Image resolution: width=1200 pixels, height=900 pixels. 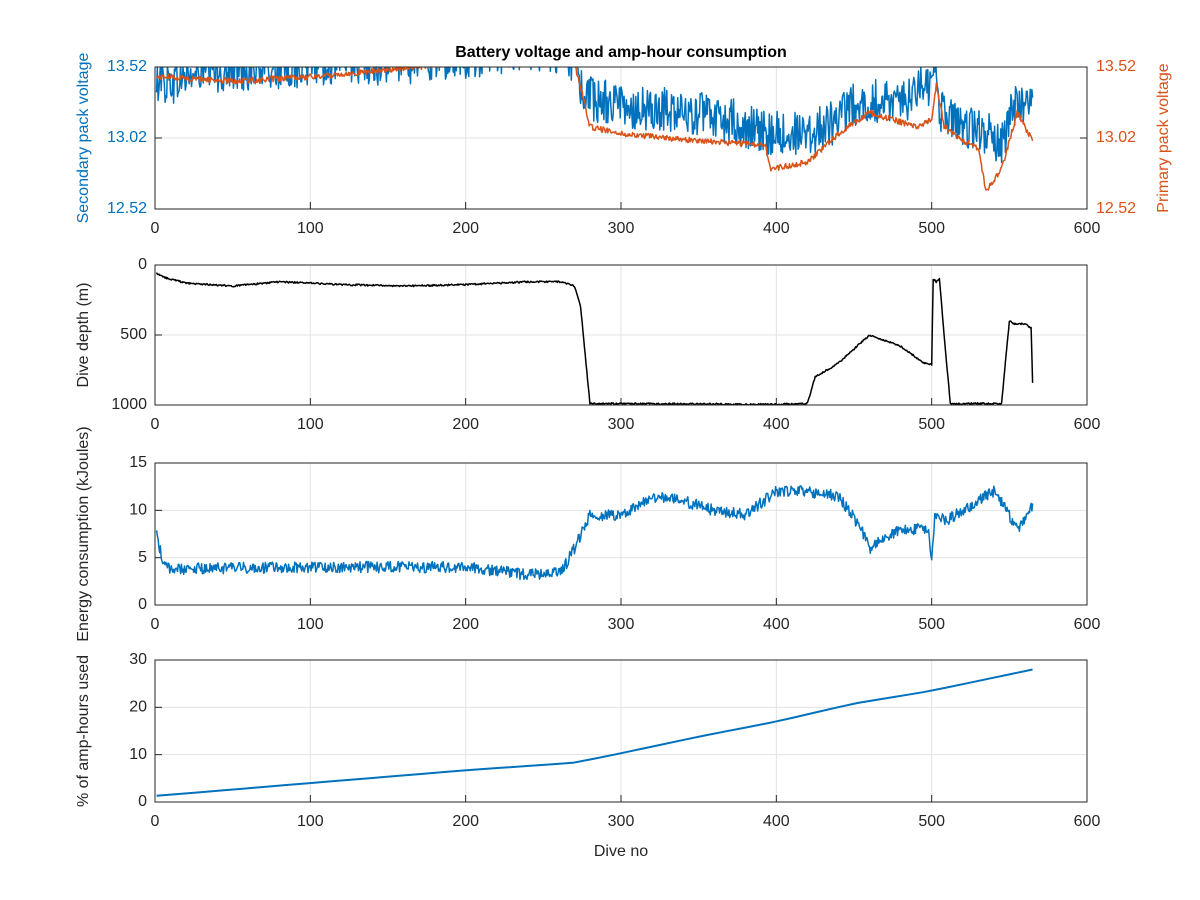 I want to click on y-tick-label: 30, so click(x=138, y=659).